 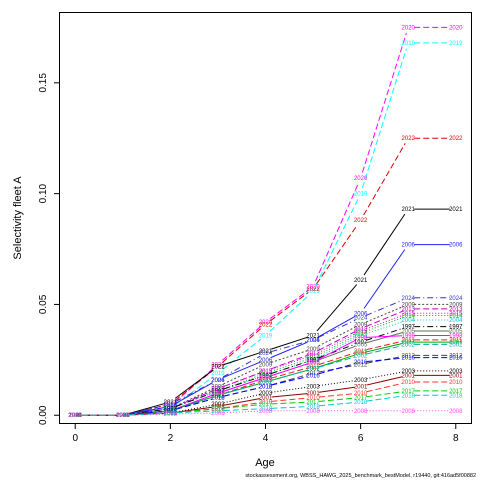 What do you see at coordinates (171, 403) in the screenshot?
I see `year-point-label: 2021` at bounding box center [171, 403].